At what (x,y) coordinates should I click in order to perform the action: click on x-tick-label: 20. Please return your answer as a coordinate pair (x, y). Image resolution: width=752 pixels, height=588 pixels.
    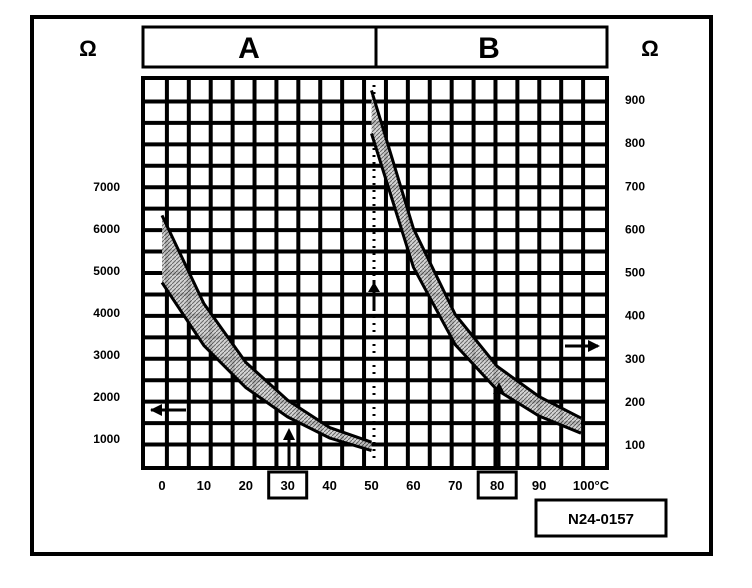
    Looking at the image, I should click on (246, 485).